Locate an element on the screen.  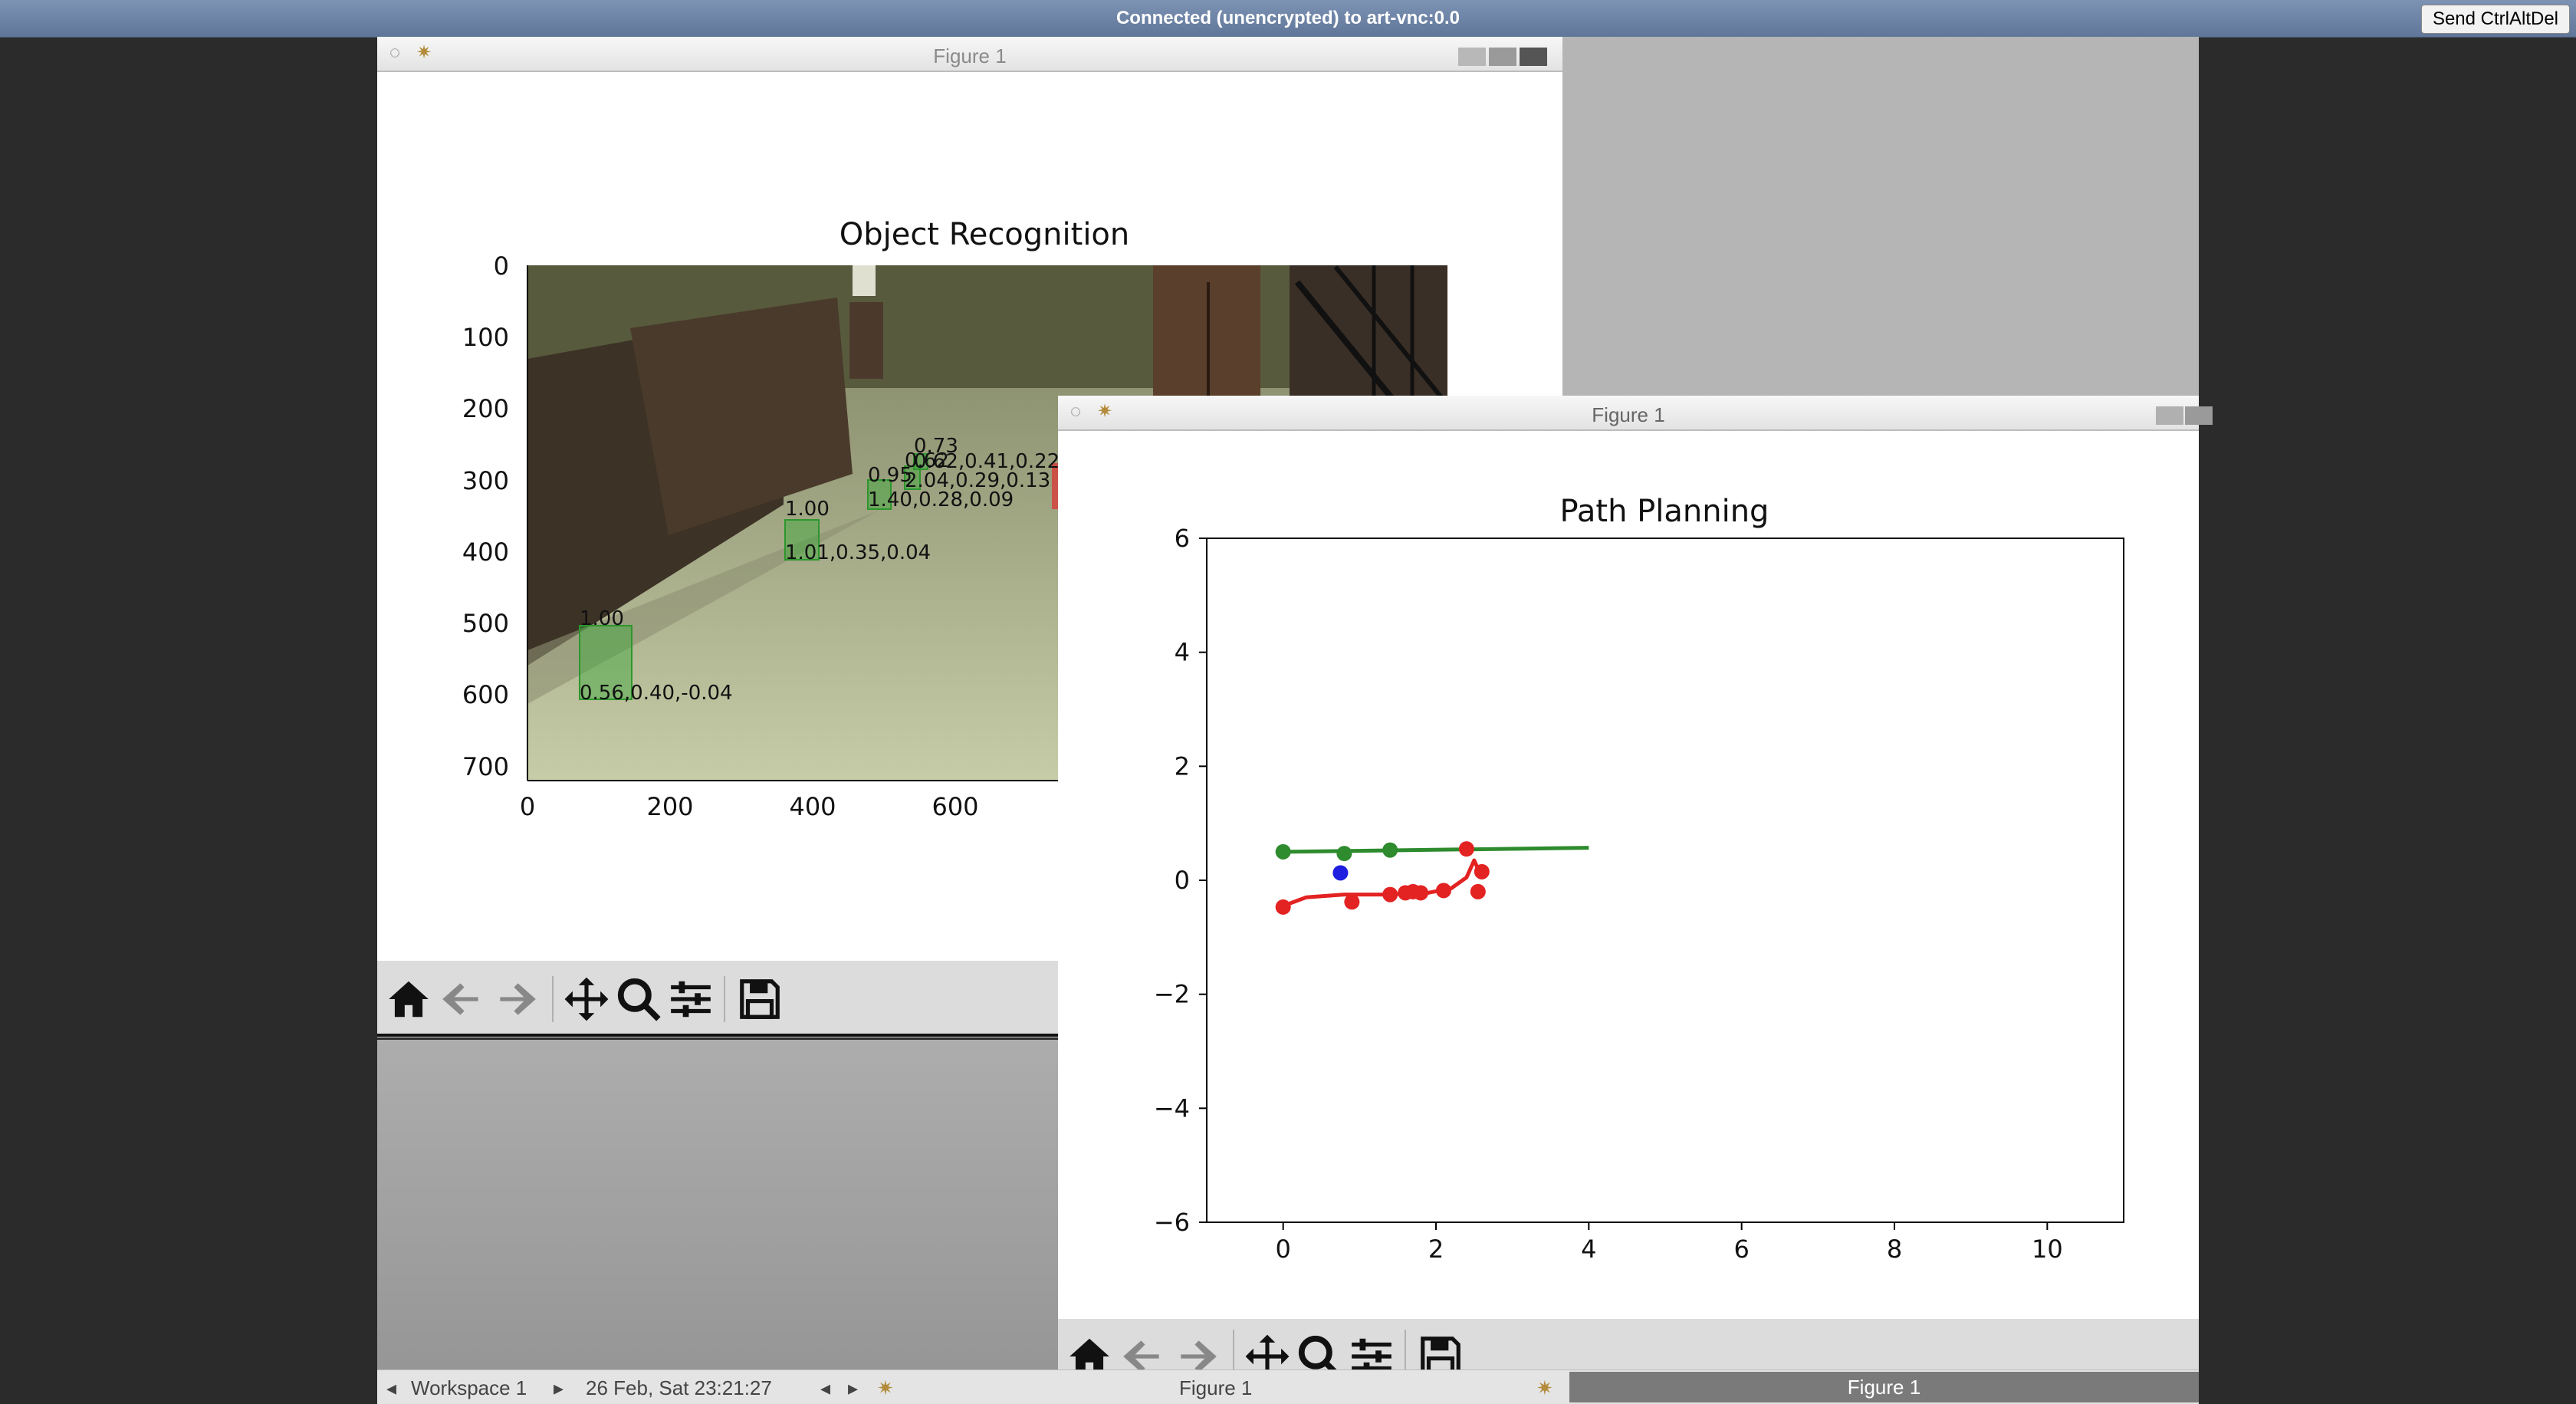
y-tick-label: 100 is located at coordinates (485, 338).